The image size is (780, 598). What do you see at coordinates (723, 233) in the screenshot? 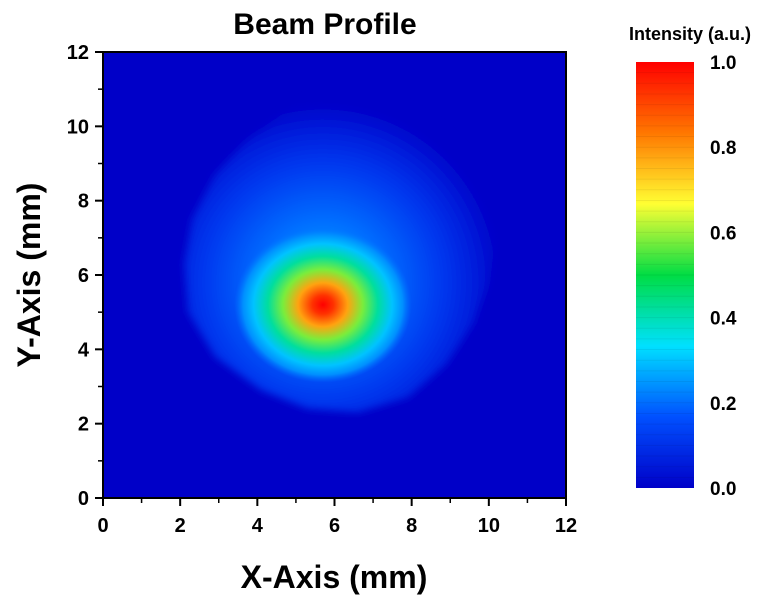
I see `colorbar-tick-label: 0.6` at bounding box center [723, 233].